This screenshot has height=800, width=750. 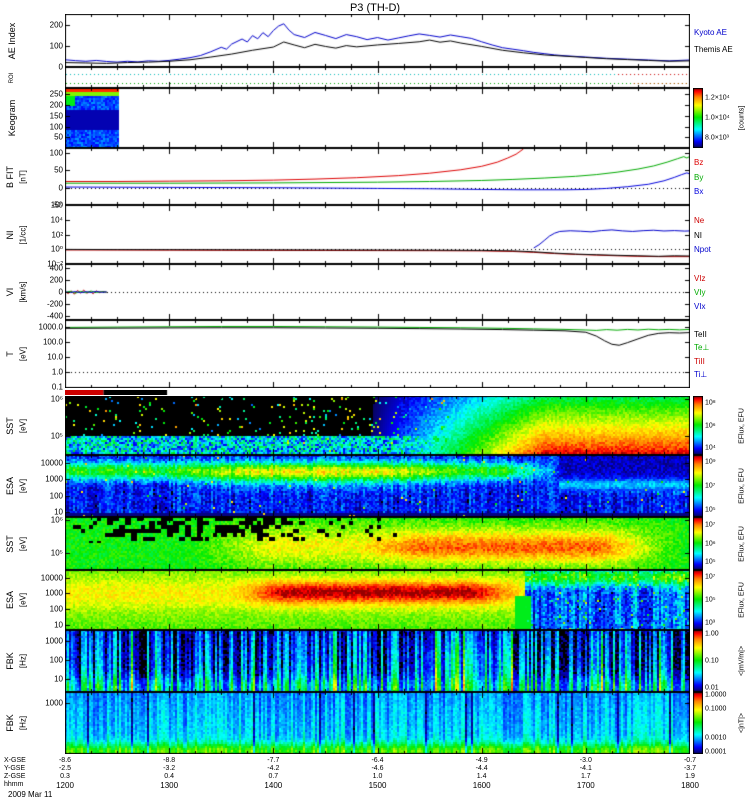 I want to click on time-tick-label: 1300, so click(x=169, y=785).